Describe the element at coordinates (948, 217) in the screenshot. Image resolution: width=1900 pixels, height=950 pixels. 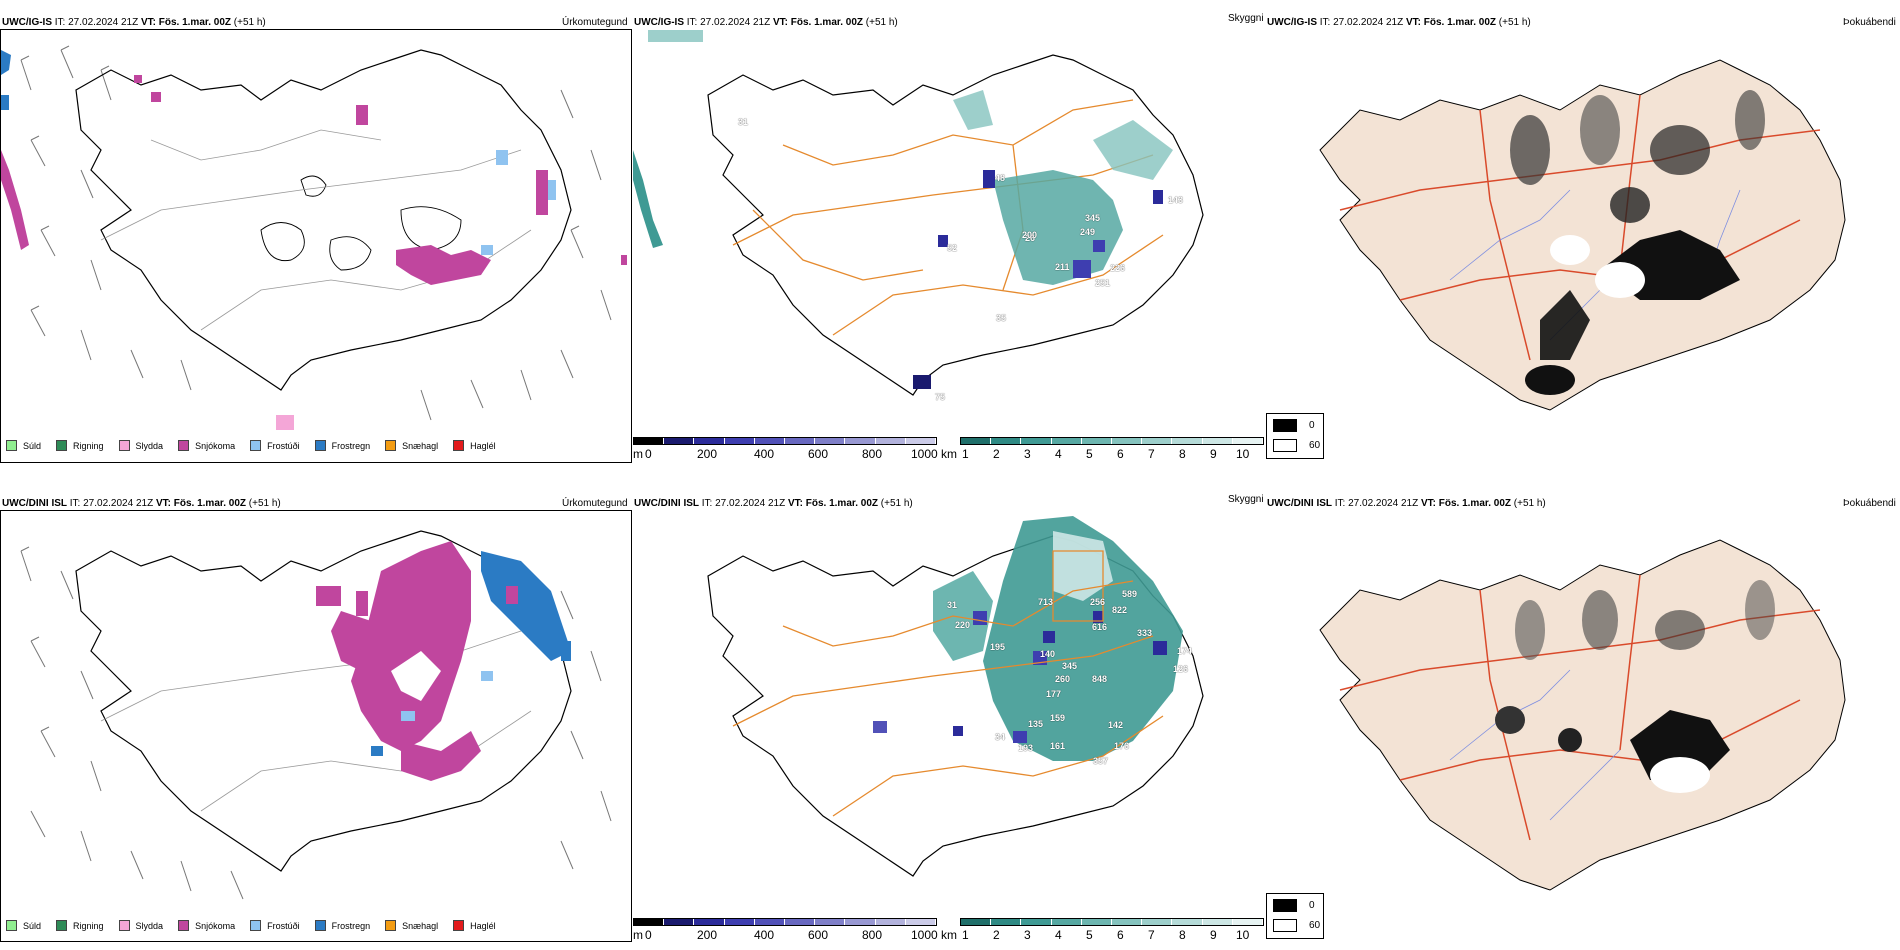
I see `visibility-roads` at that location.